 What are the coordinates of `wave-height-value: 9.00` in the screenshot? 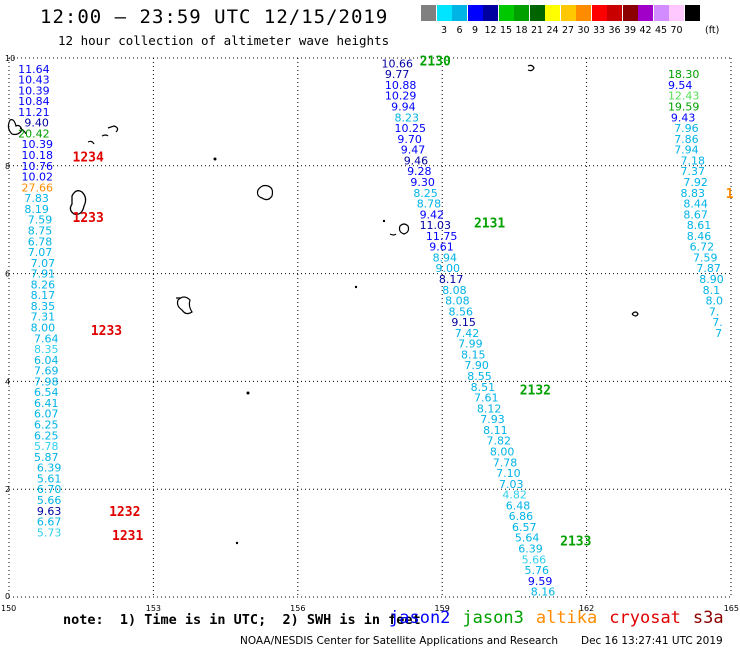 It's located at (447, 268).